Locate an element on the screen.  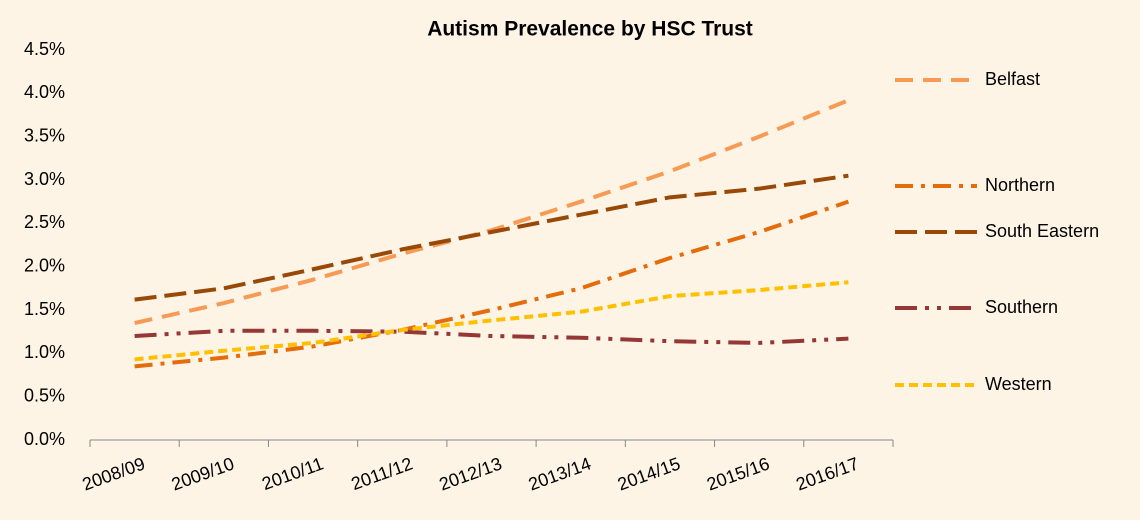
y-tick-label: 4.5% is located at coordinates (44, 49).